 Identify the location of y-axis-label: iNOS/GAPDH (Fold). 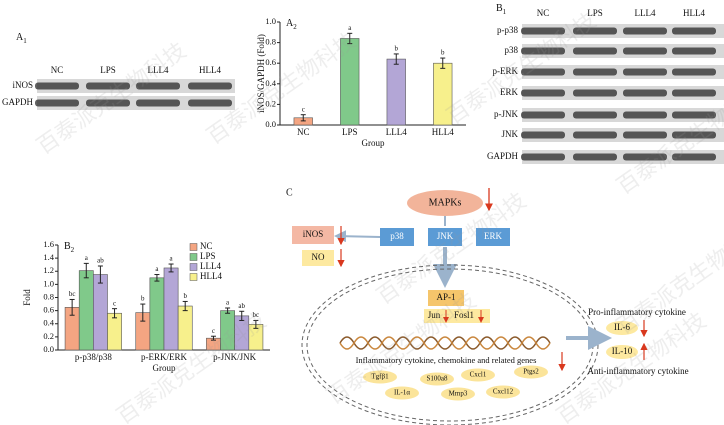
(261, 73).